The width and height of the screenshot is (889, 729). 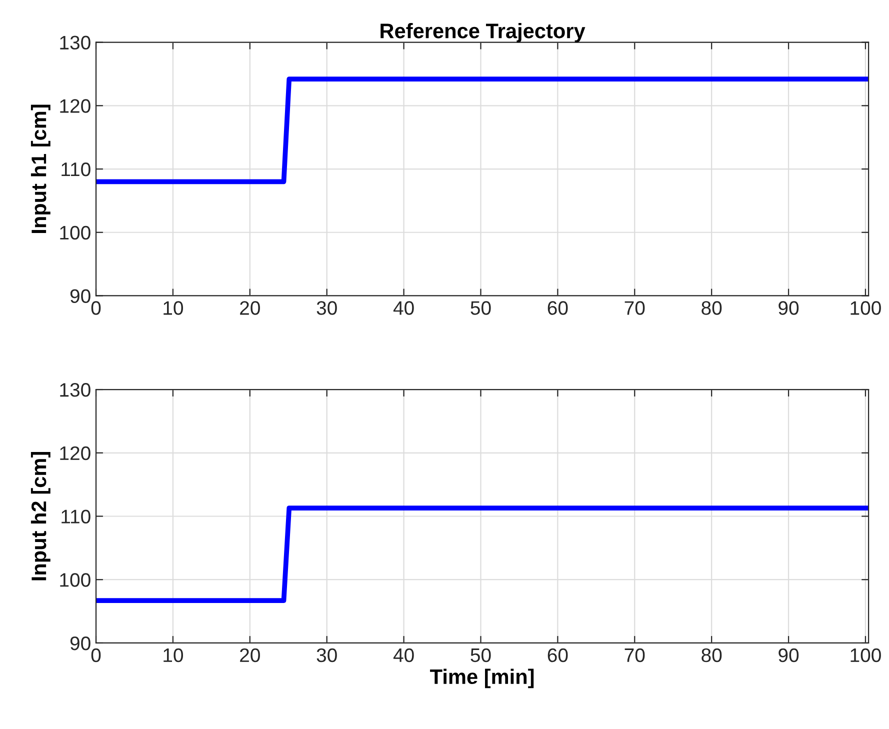 What do you see at coordinates (40, 168) in the screenshot?
I see `y-axis-title: Input h1 [cm]` at bounding box center [40, 168].